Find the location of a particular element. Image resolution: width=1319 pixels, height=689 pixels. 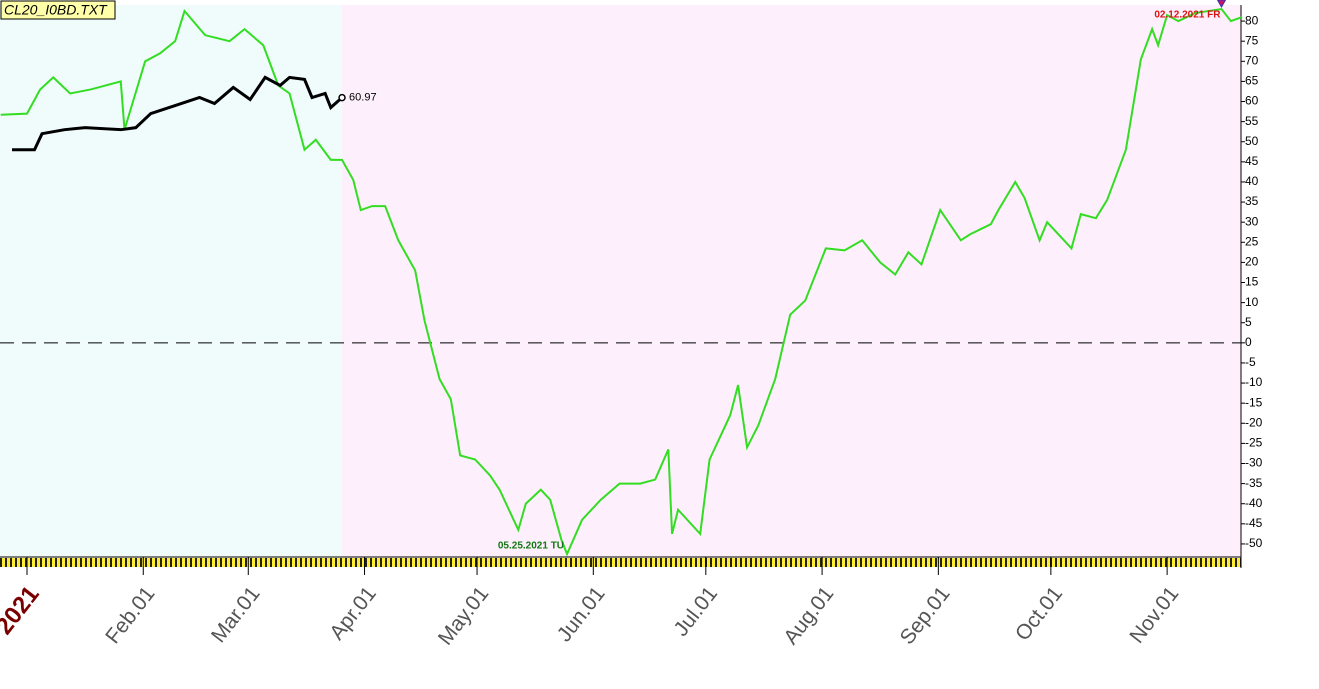

value-label: 60.97 is located at coordinates (363, 98).